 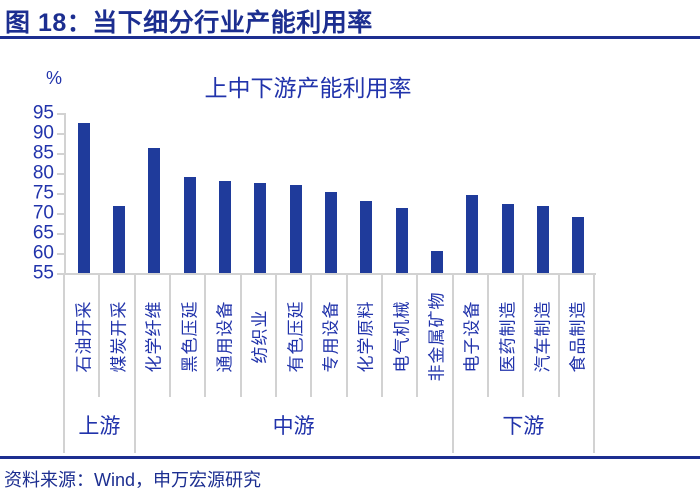 I want to click on category-label-text: 汽车制造, so click(x=543, y=336).